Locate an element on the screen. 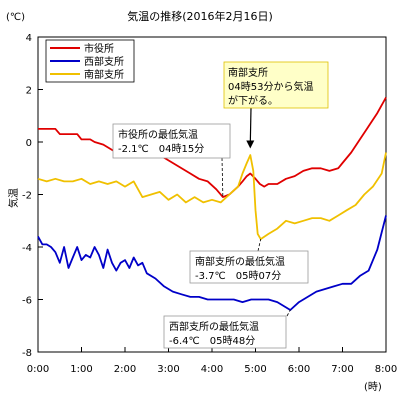 The image size is (400, 400). annotation-arrowhead is located at coordinates (250, 144).